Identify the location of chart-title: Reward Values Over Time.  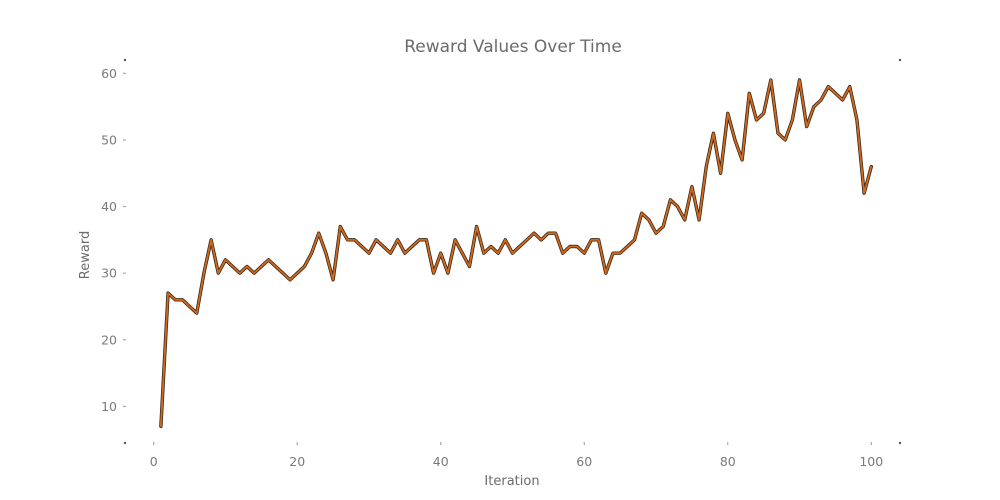
(513, 47).